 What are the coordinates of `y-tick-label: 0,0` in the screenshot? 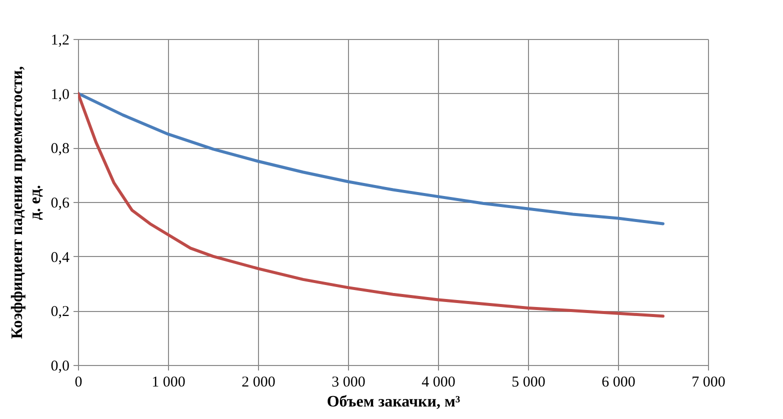 It's located at (60, 366).